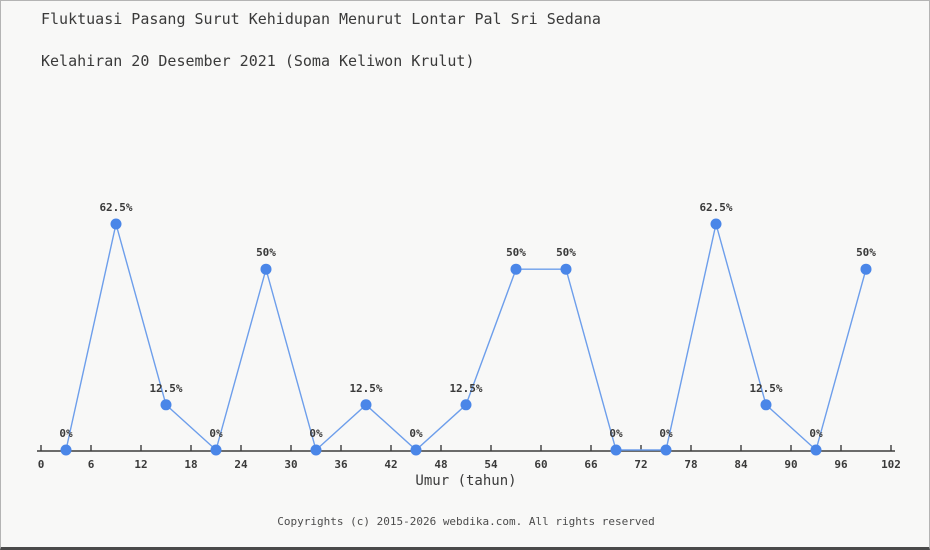 Image resolution: width=930 pixels, height=550 pixels. Describe the element at coordinates (390, 464) in the screenshot. I see `x-axis-tick-label: 42` at that location.